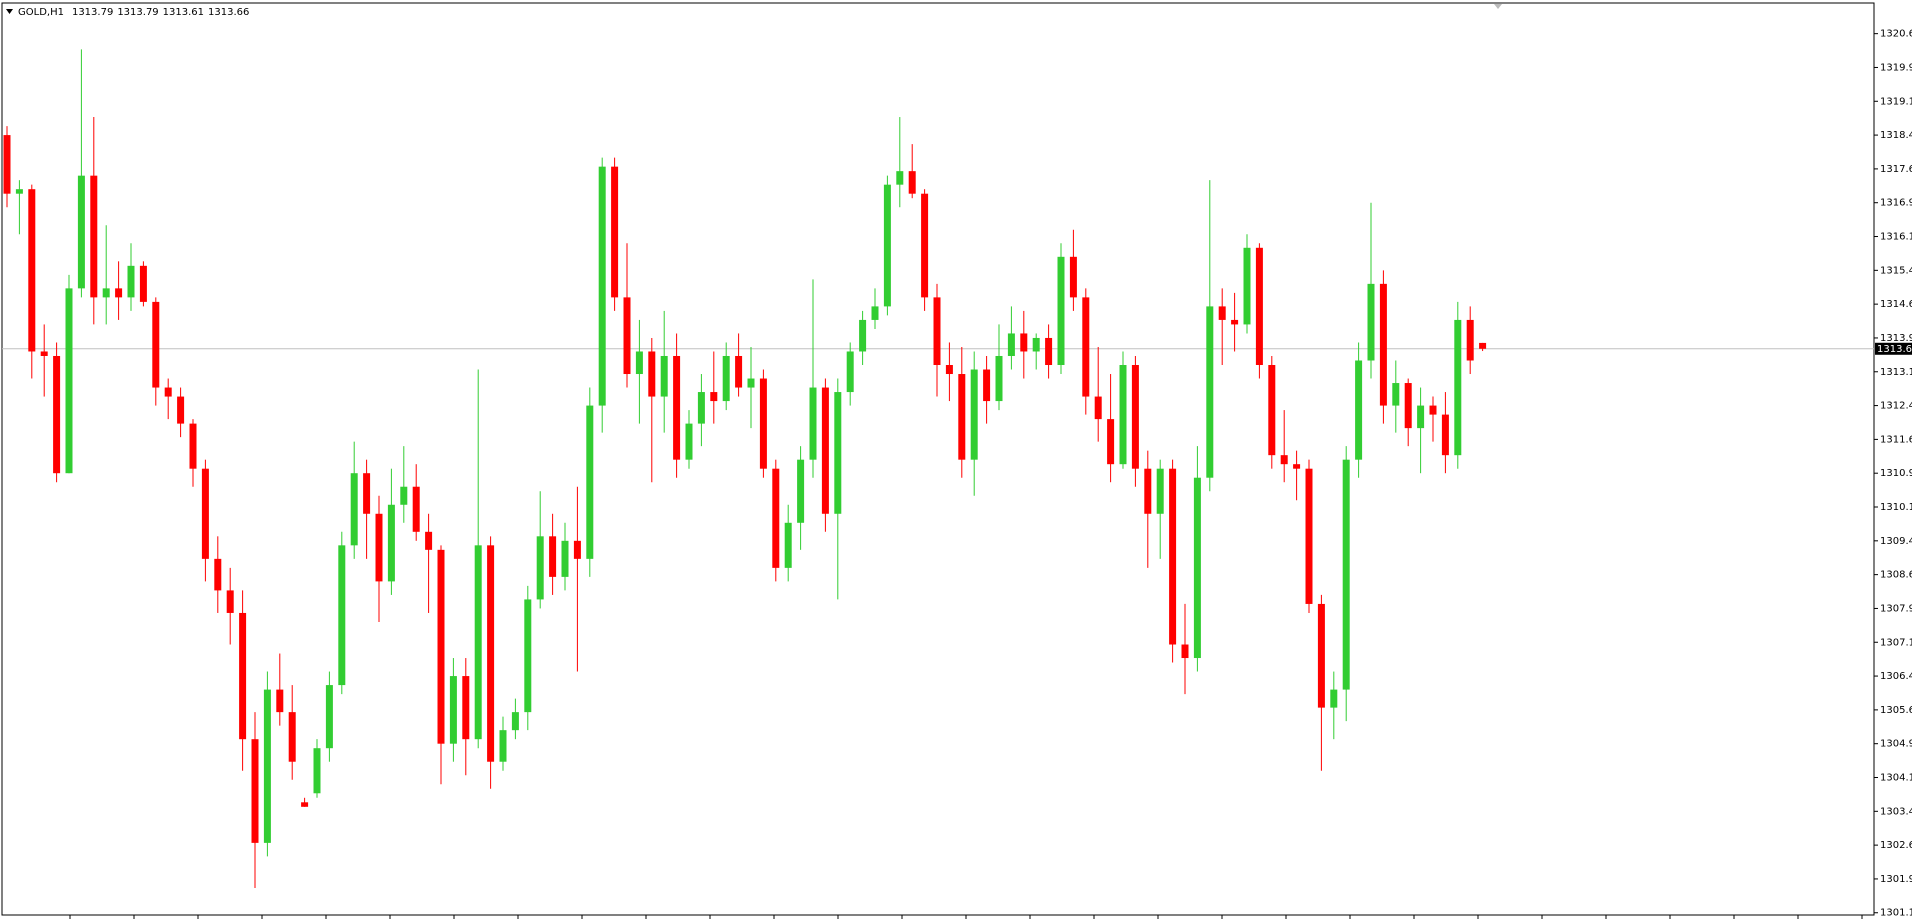 The height and width of the screenshot is (919, 1912). What do you see at coordinates (1896, 439) in the screenshot?
I see `y-tick-label: 1311.65` at bounding box center [1896, 439].